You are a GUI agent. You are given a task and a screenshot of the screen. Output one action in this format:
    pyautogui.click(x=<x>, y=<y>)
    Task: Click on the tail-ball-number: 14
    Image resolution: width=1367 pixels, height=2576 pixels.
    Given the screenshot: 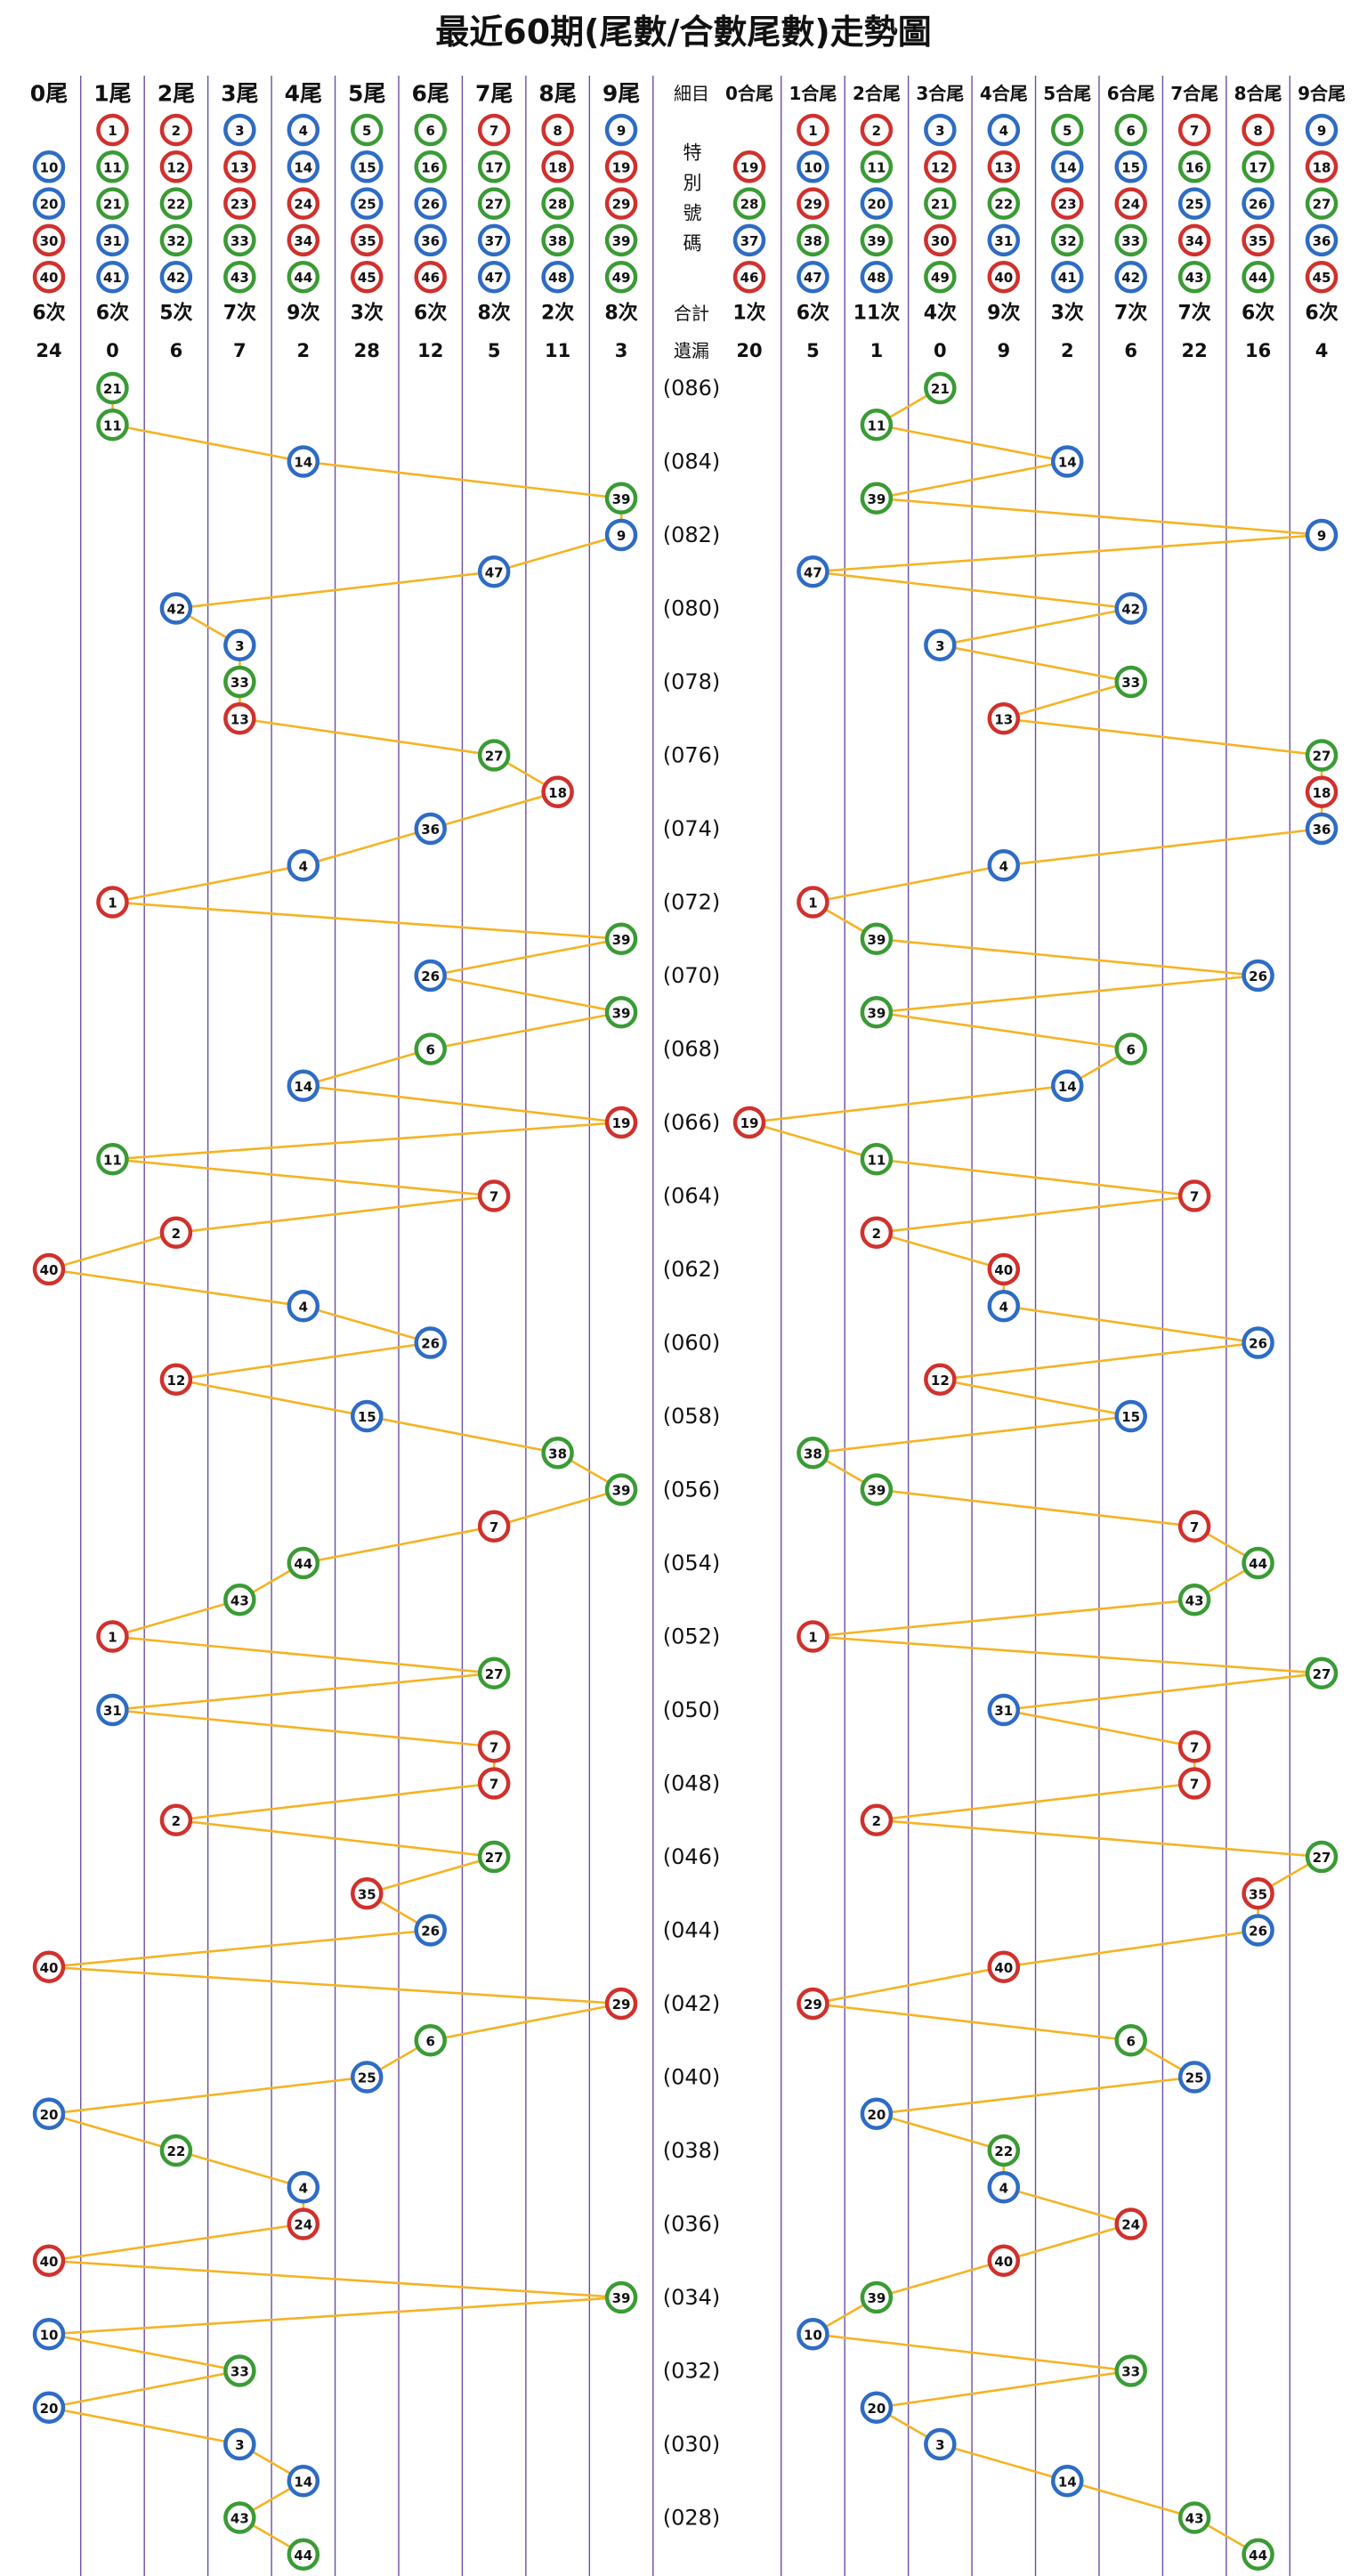 What is the action you would take?
    pyautogui.click(x=303, y=2482)
    